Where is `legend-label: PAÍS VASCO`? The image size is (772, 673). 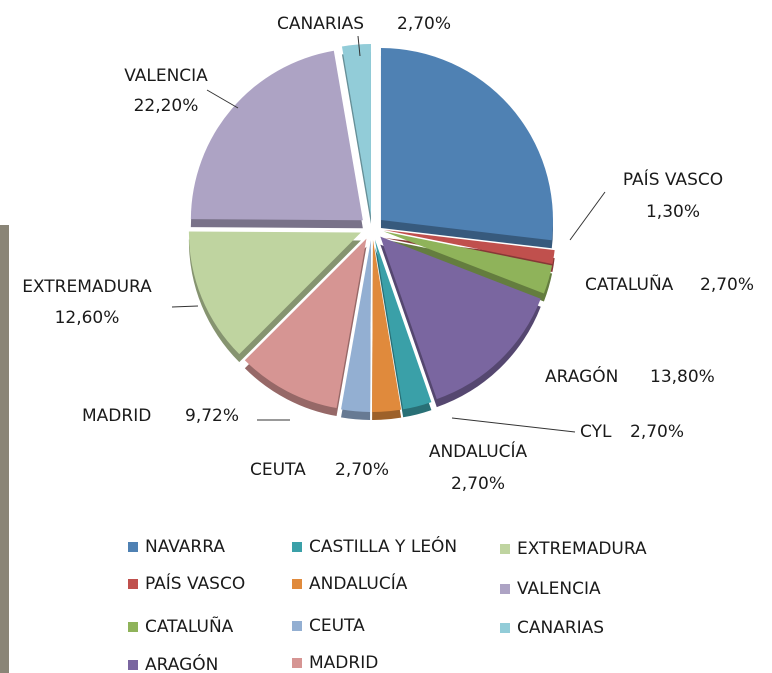 legend-label: PAÍS VASCO is located at coordinates (195, 583).